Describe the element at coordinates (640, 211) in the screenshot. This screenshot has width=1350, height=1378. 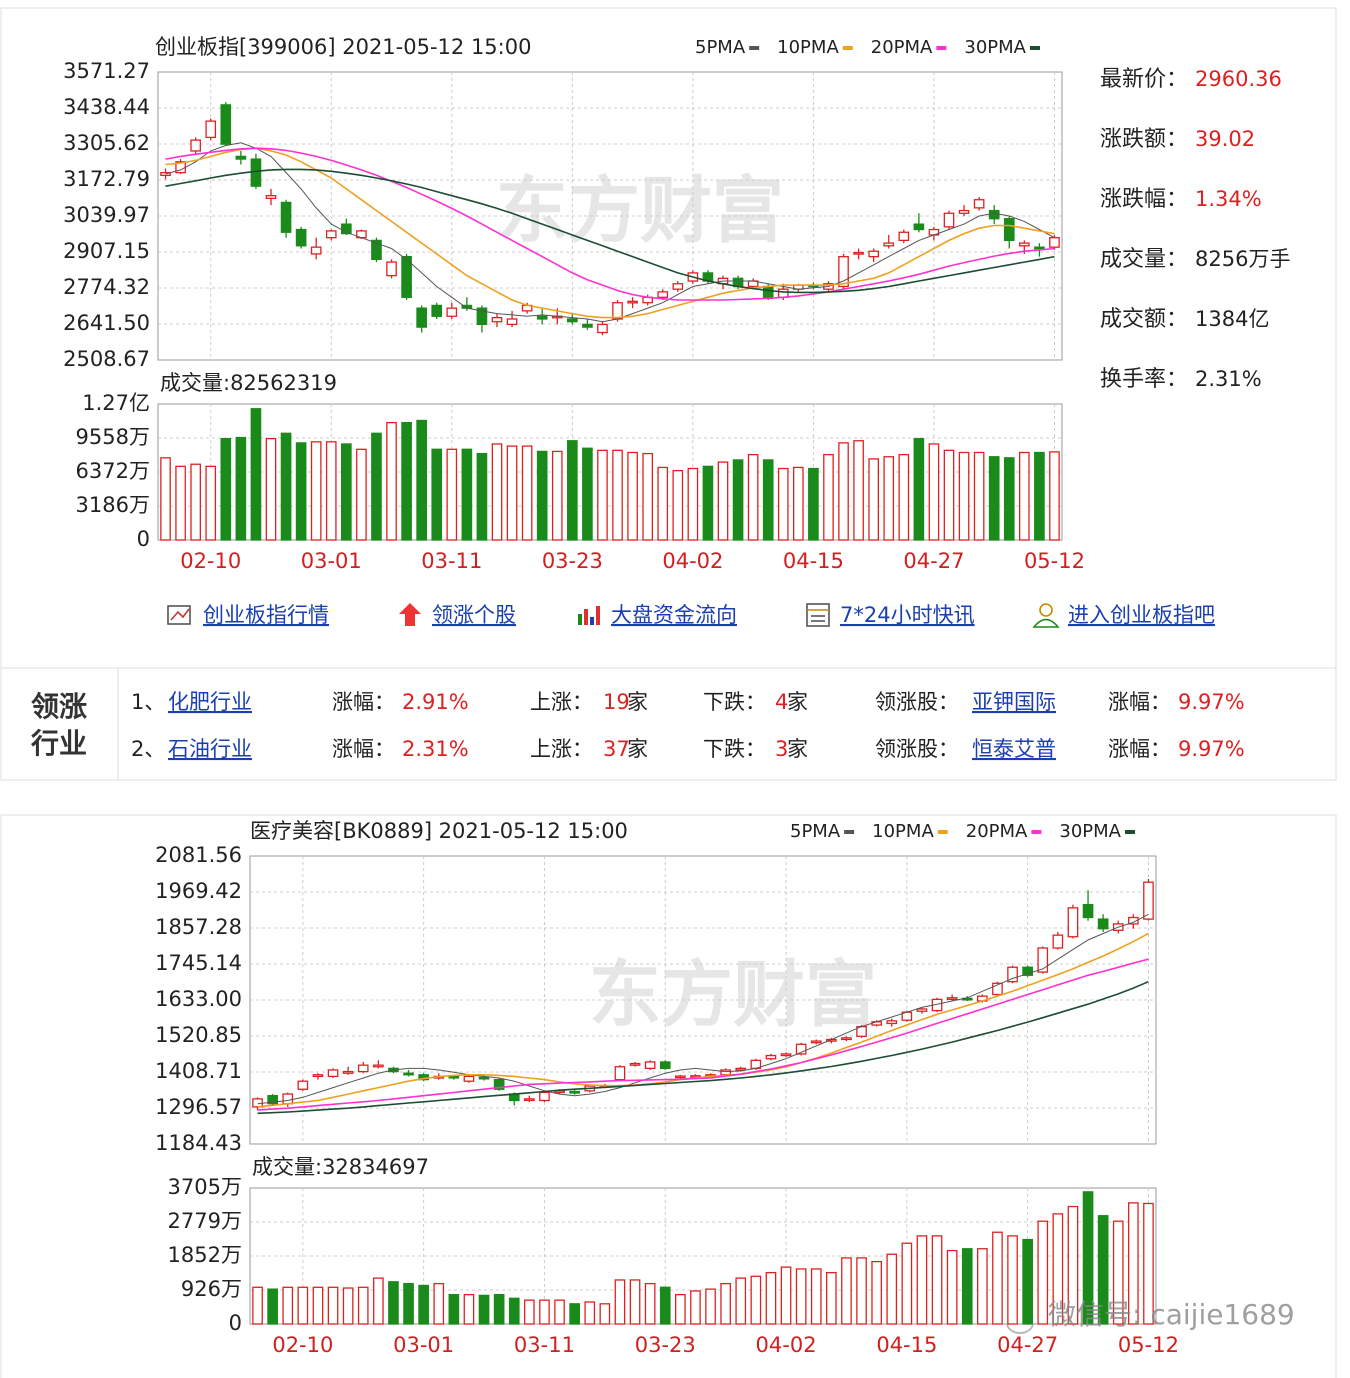
I see `watermark: 东方财富` at that location.